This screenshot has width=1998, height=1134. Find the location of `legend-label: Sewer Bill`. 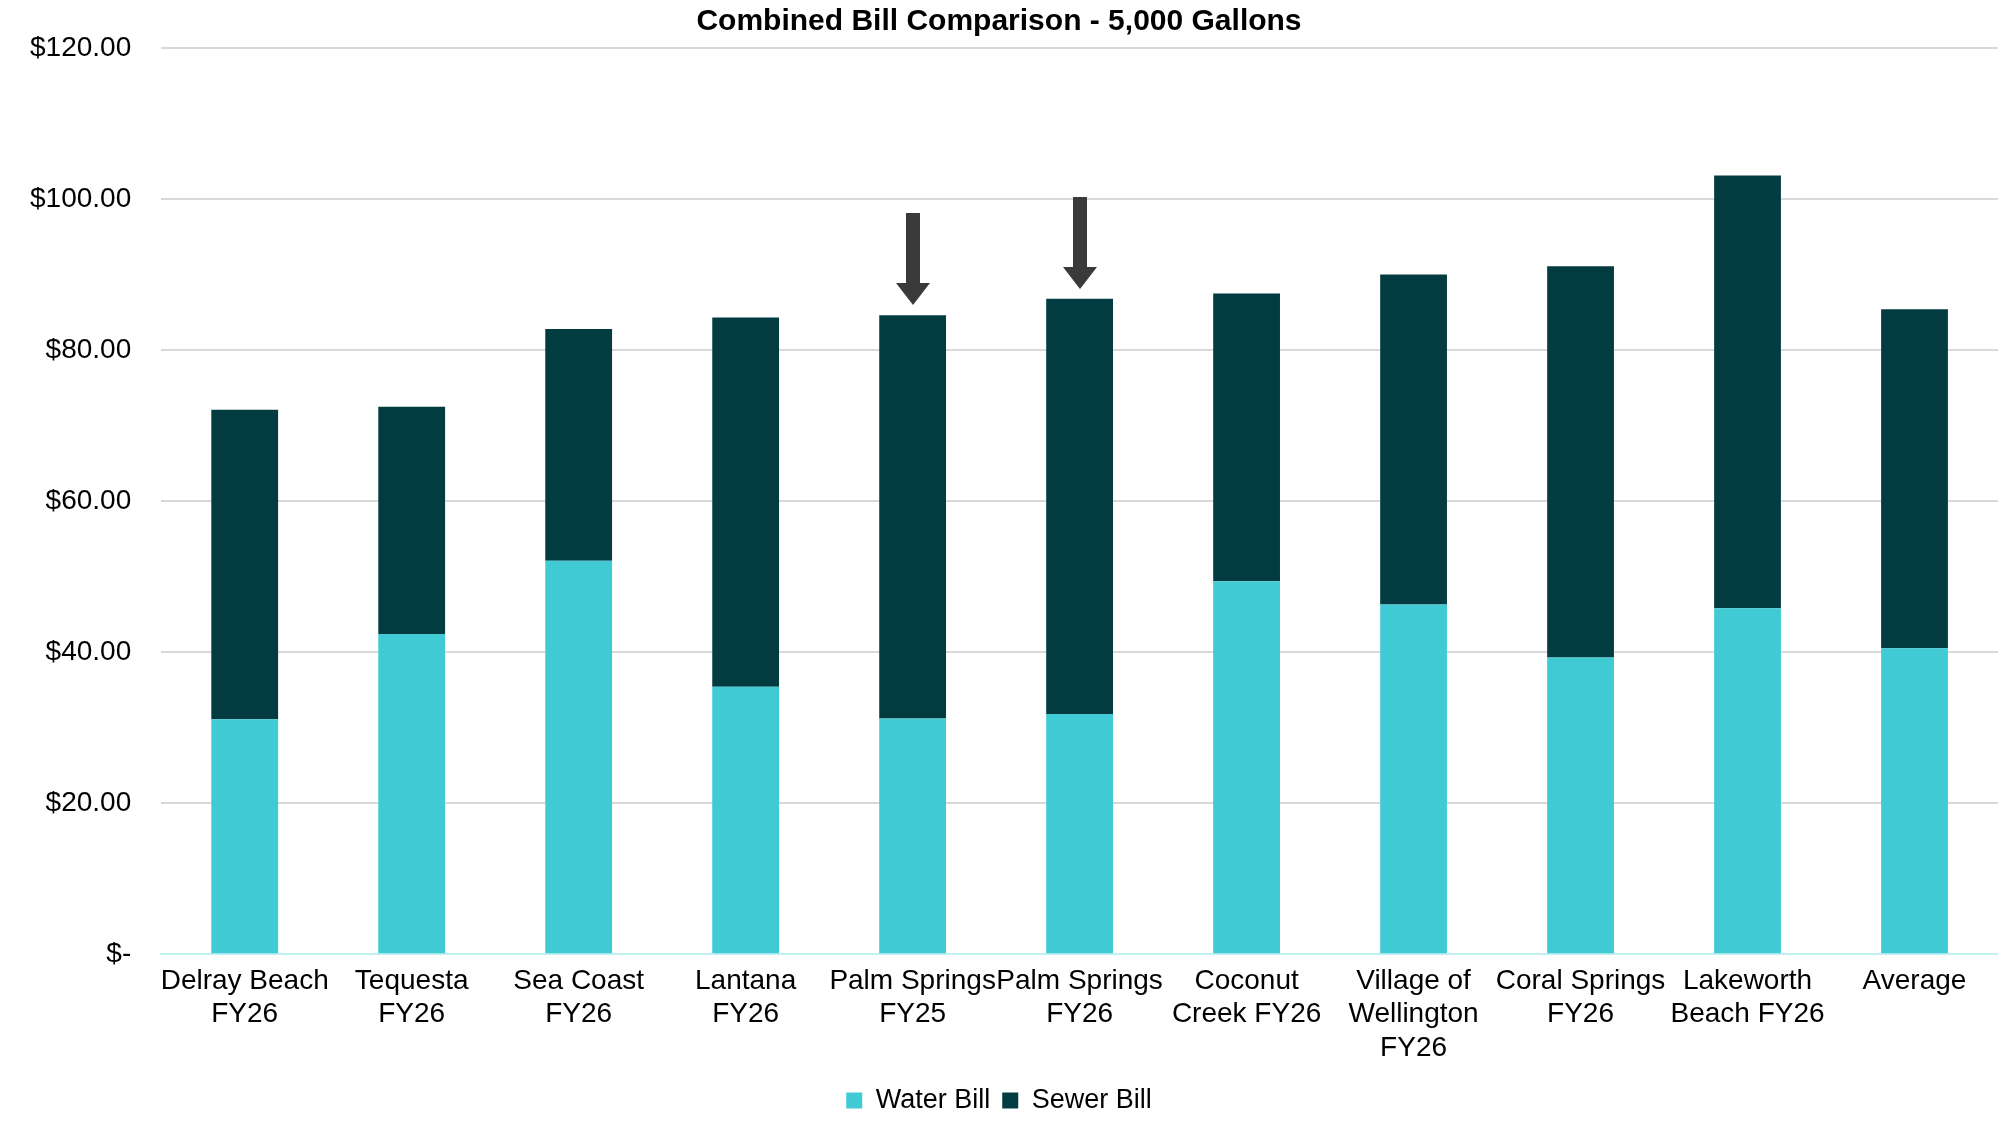

legend-label: Sewer Bill is located at coordinates (1091, 1098).